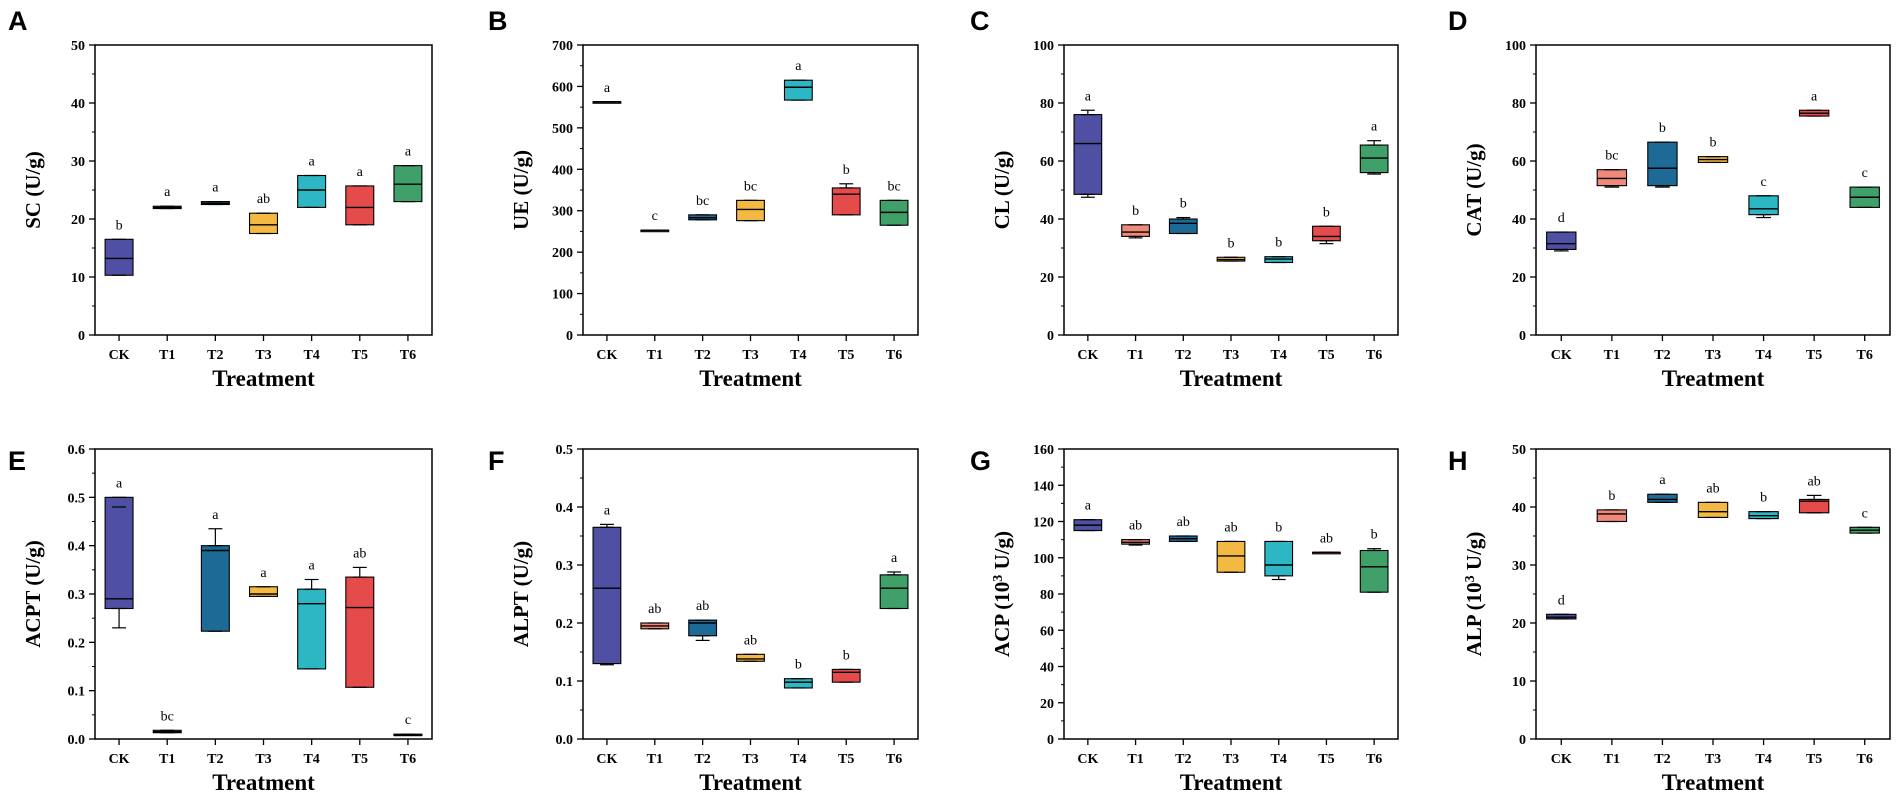  What do you see at coordinates (655, 221) in the screenshot?
I see `box-t1: c` at bounding box center [655, 221].